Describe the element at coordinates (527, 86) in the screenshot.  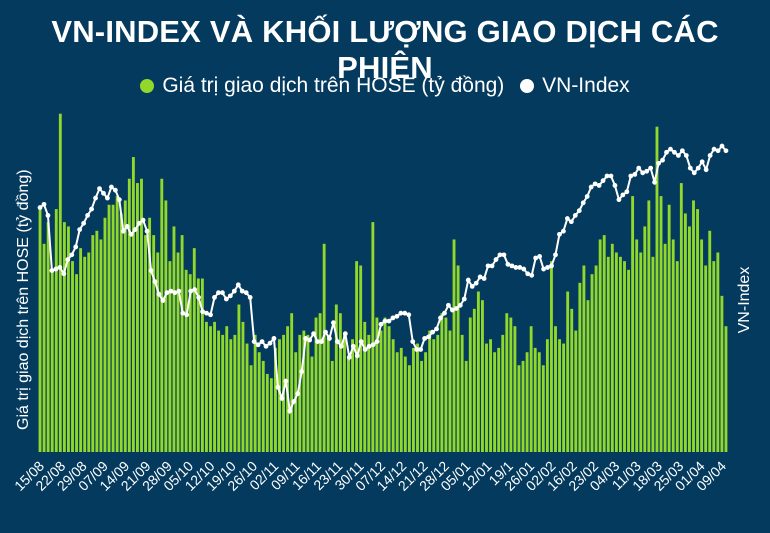
I see `legend-line-swatch` at that location.